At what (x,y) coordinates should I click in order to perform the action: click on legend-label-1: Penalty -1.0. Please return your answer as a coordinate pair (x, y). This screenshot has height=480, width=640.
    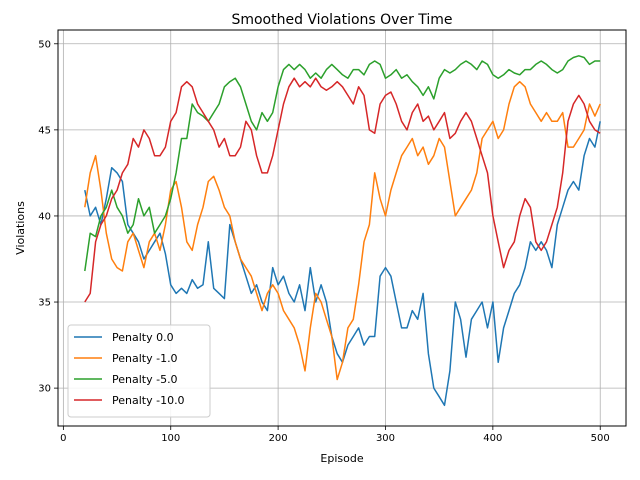
    Looking at the image, I should click on (145, 358).